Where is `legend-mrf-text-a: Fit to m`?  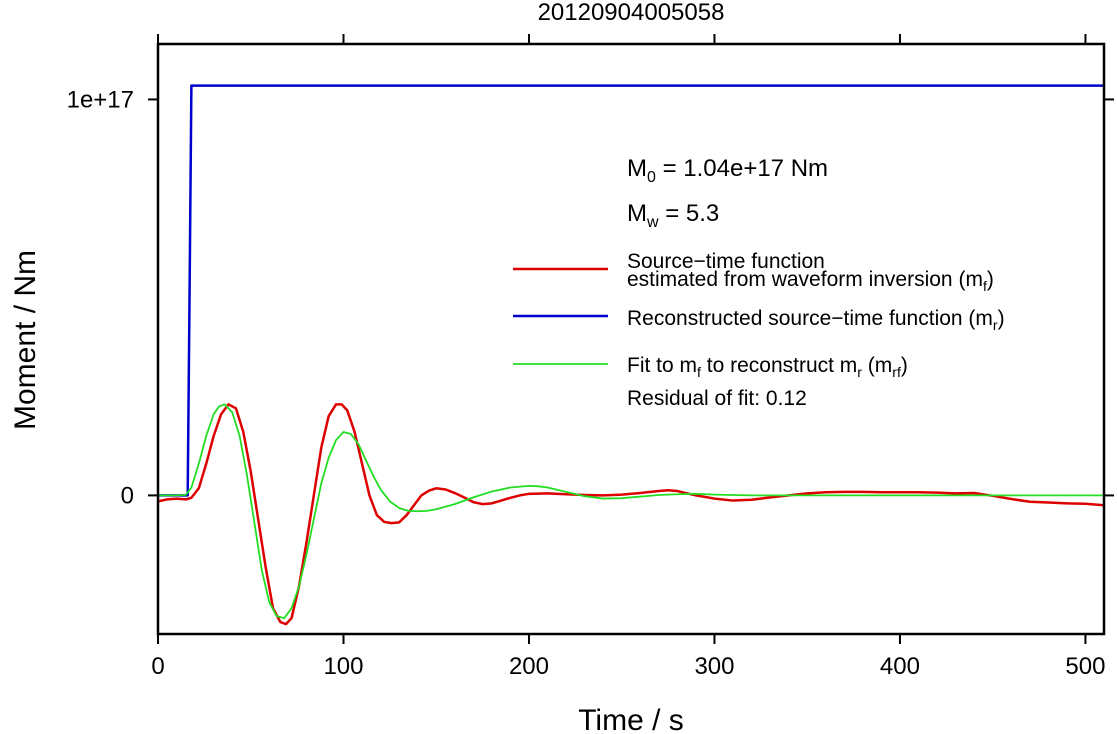 legend-mrf-text-a: Fit to m is located at coordinates (662, 365).